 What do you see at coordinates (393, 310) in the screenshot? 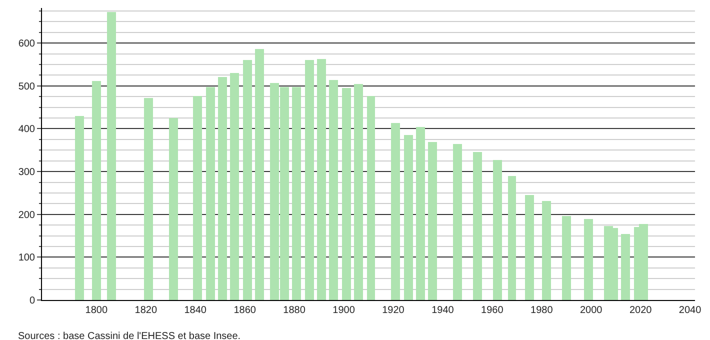
I see `x-tick-label: 1920` at bounding box center [393, 310].